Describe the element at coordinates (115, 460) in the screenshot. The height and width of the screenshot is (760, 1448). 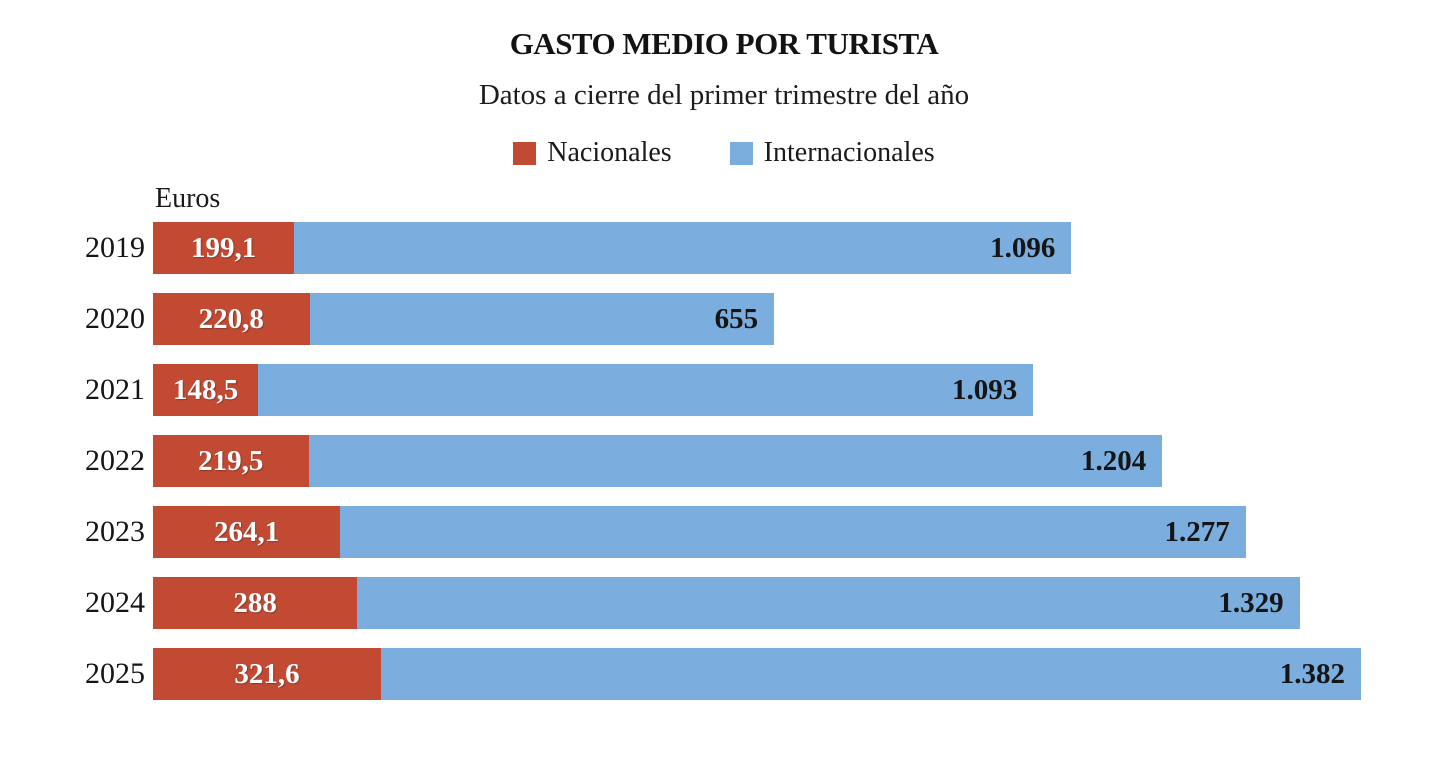
I see `year-label: 2022` at that location.